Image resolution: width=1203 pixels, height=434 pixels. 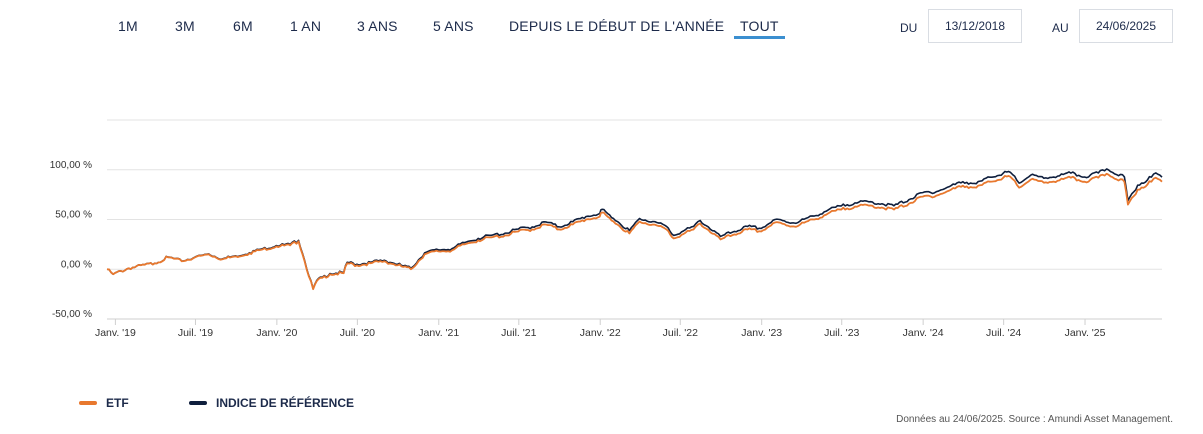 What do you see at coordinates (518, 333) in the screenshot?
I see `x-tick-label: Juil. '21` at bounding box center [518, 333].